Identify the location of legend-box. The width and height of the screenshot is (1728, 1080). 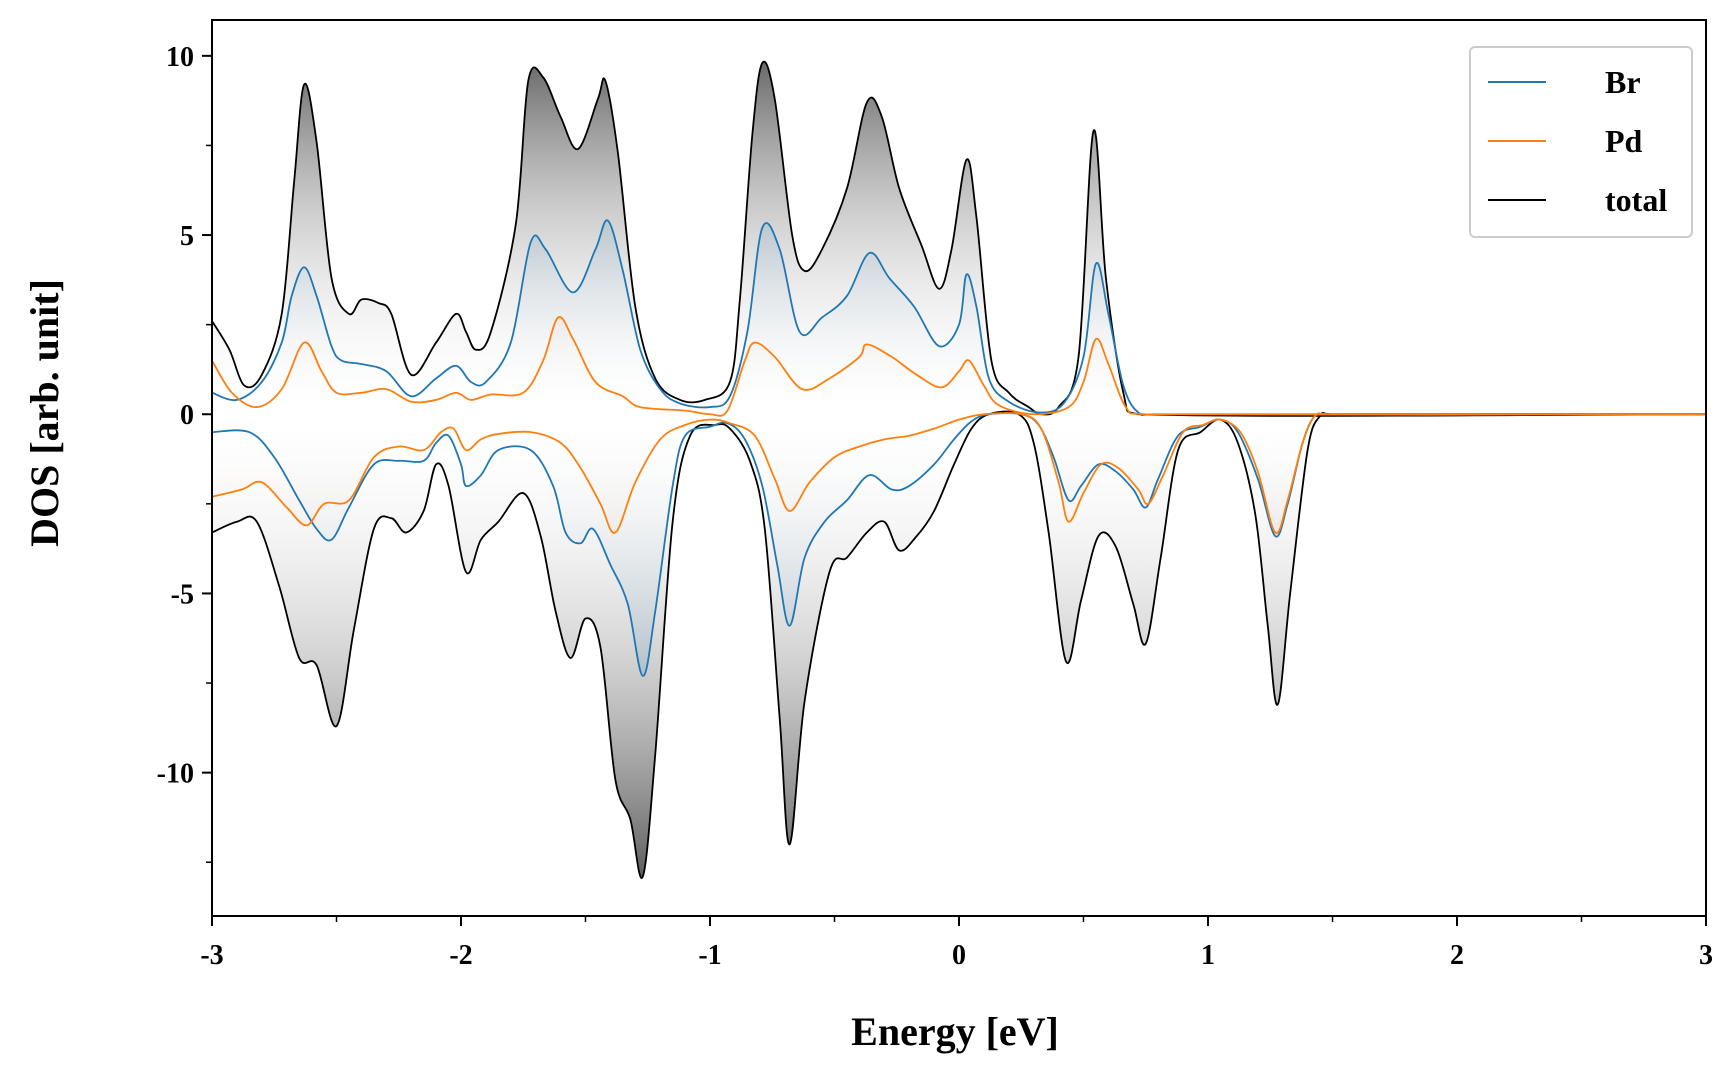
(1581, 142).